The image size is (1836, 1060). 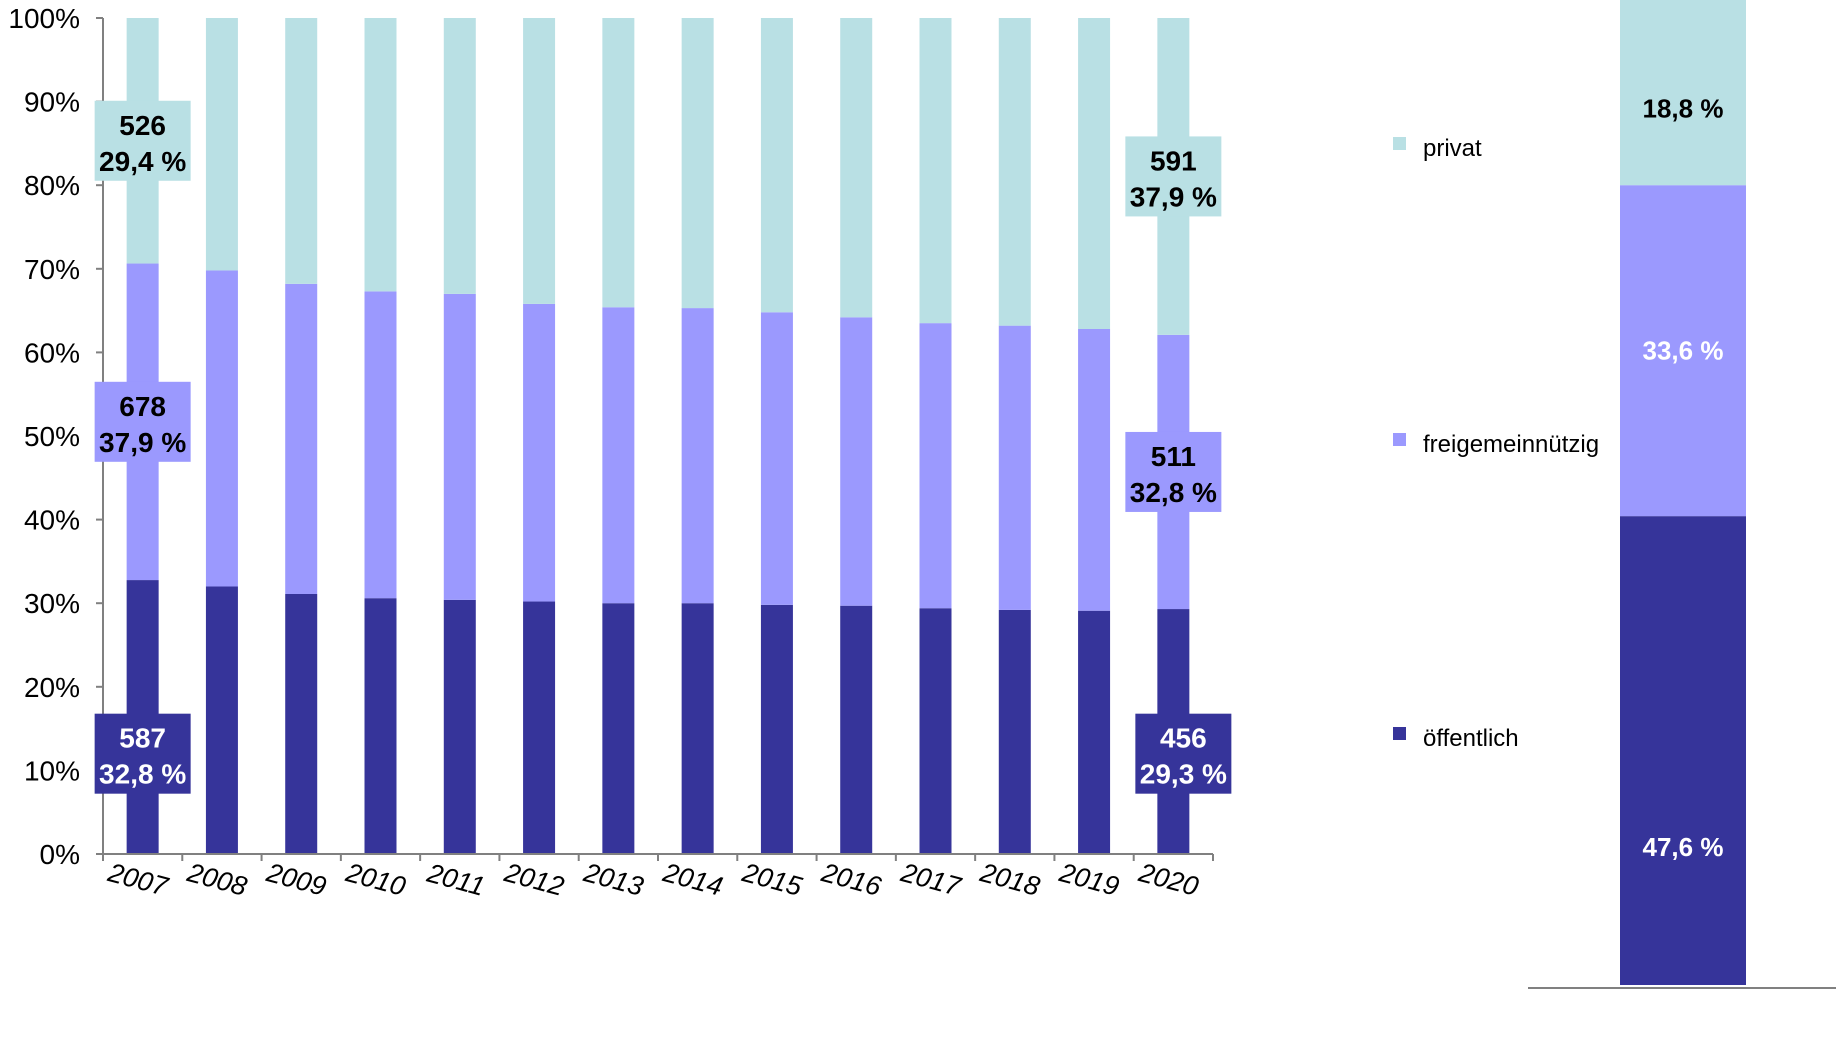 What do you see at coordinates (618, 728) in the screenshot?
I see `bar-oeffentlich-2013` at bounding box center [618, 728].